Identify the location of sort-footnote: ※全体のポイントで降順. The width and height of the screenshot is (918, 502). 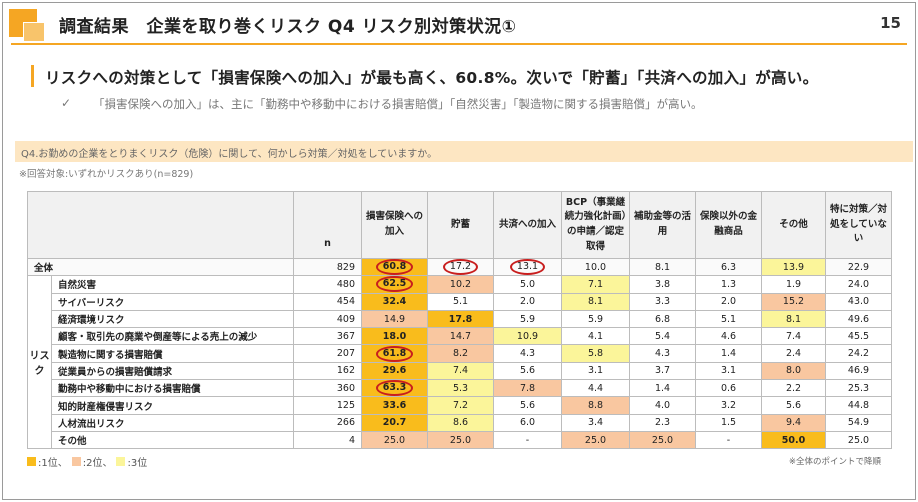
(834, 462).